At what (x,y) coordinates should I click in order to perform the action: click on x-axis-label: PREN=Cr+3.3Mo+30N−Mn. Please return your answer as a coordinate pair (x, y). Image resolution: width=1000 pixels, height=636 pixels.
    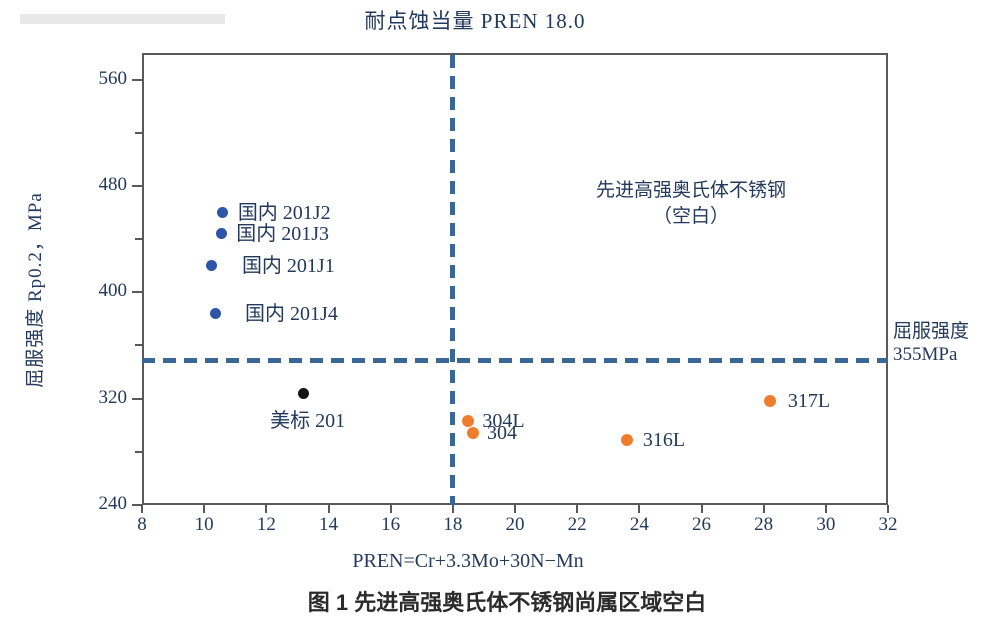
    Looking at the image, I should click on (468, 561).